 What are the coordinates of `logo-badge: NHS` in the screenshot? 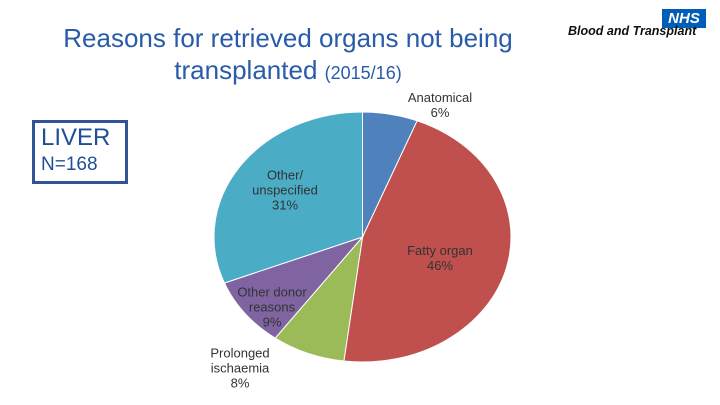 It's located at (684, 18).